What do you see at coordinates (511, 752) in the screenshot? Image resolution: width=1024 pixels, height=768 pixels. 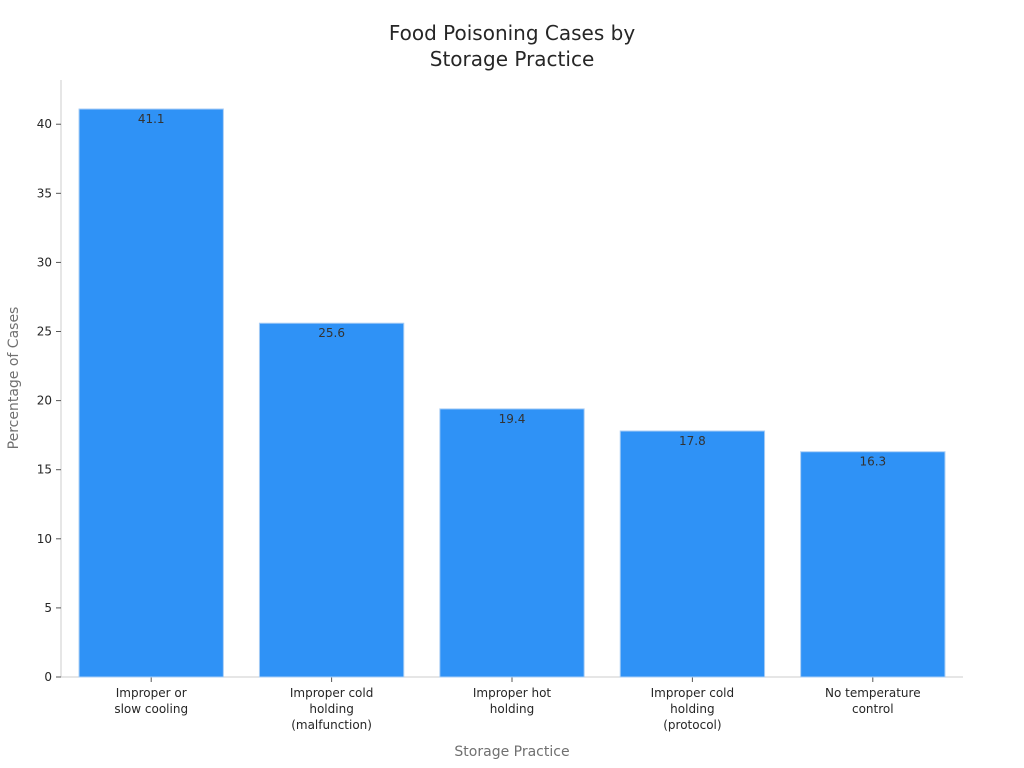 I see `x-axis-title: Storage Practice` at bounding box center [511, 752].